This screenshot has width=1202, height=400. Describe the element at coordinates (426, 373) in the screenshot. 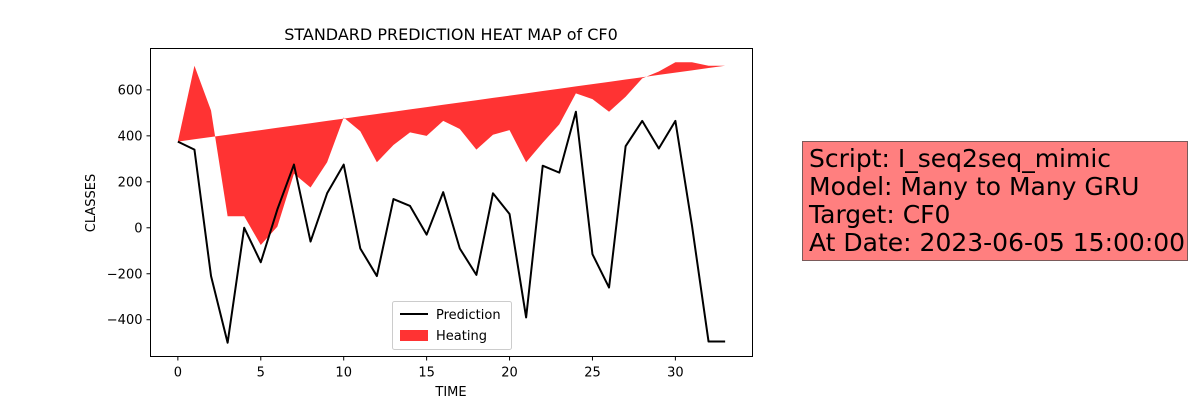

I see `x-tick-label: 15` at that location.